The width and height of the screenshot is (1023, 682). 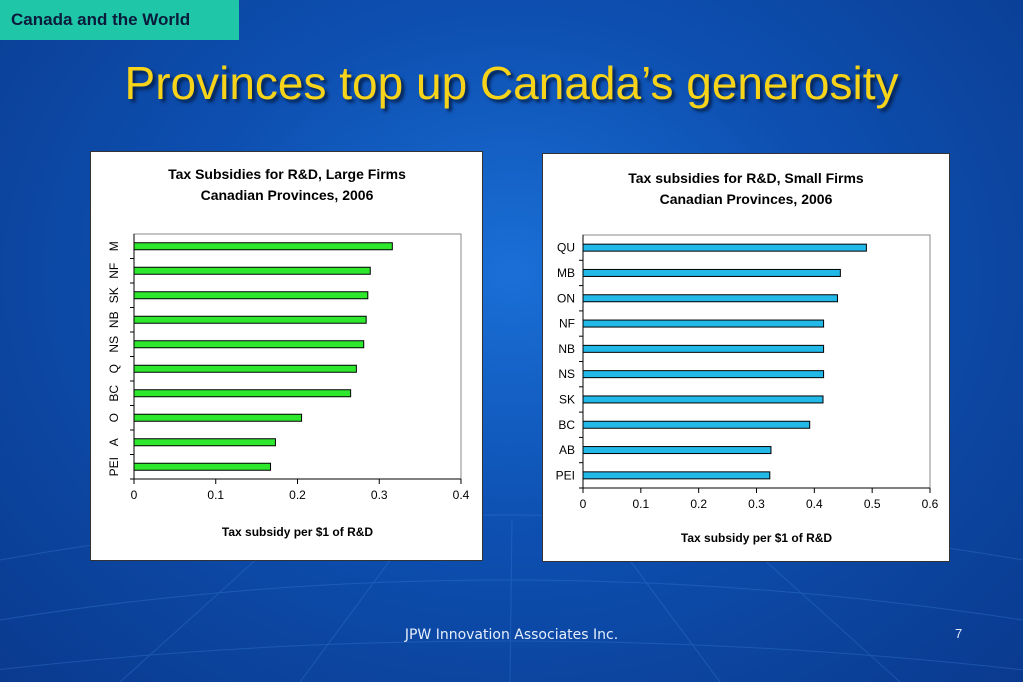 I want to click on bar-ab, so click(x=677, y=450).